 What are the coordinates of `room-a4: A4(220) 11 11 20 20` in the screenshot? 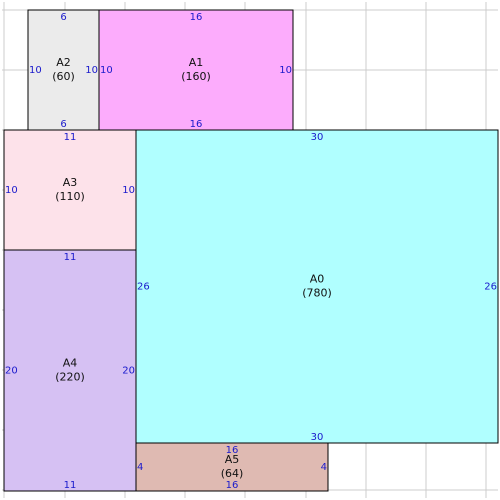 It's located at (70, 370).